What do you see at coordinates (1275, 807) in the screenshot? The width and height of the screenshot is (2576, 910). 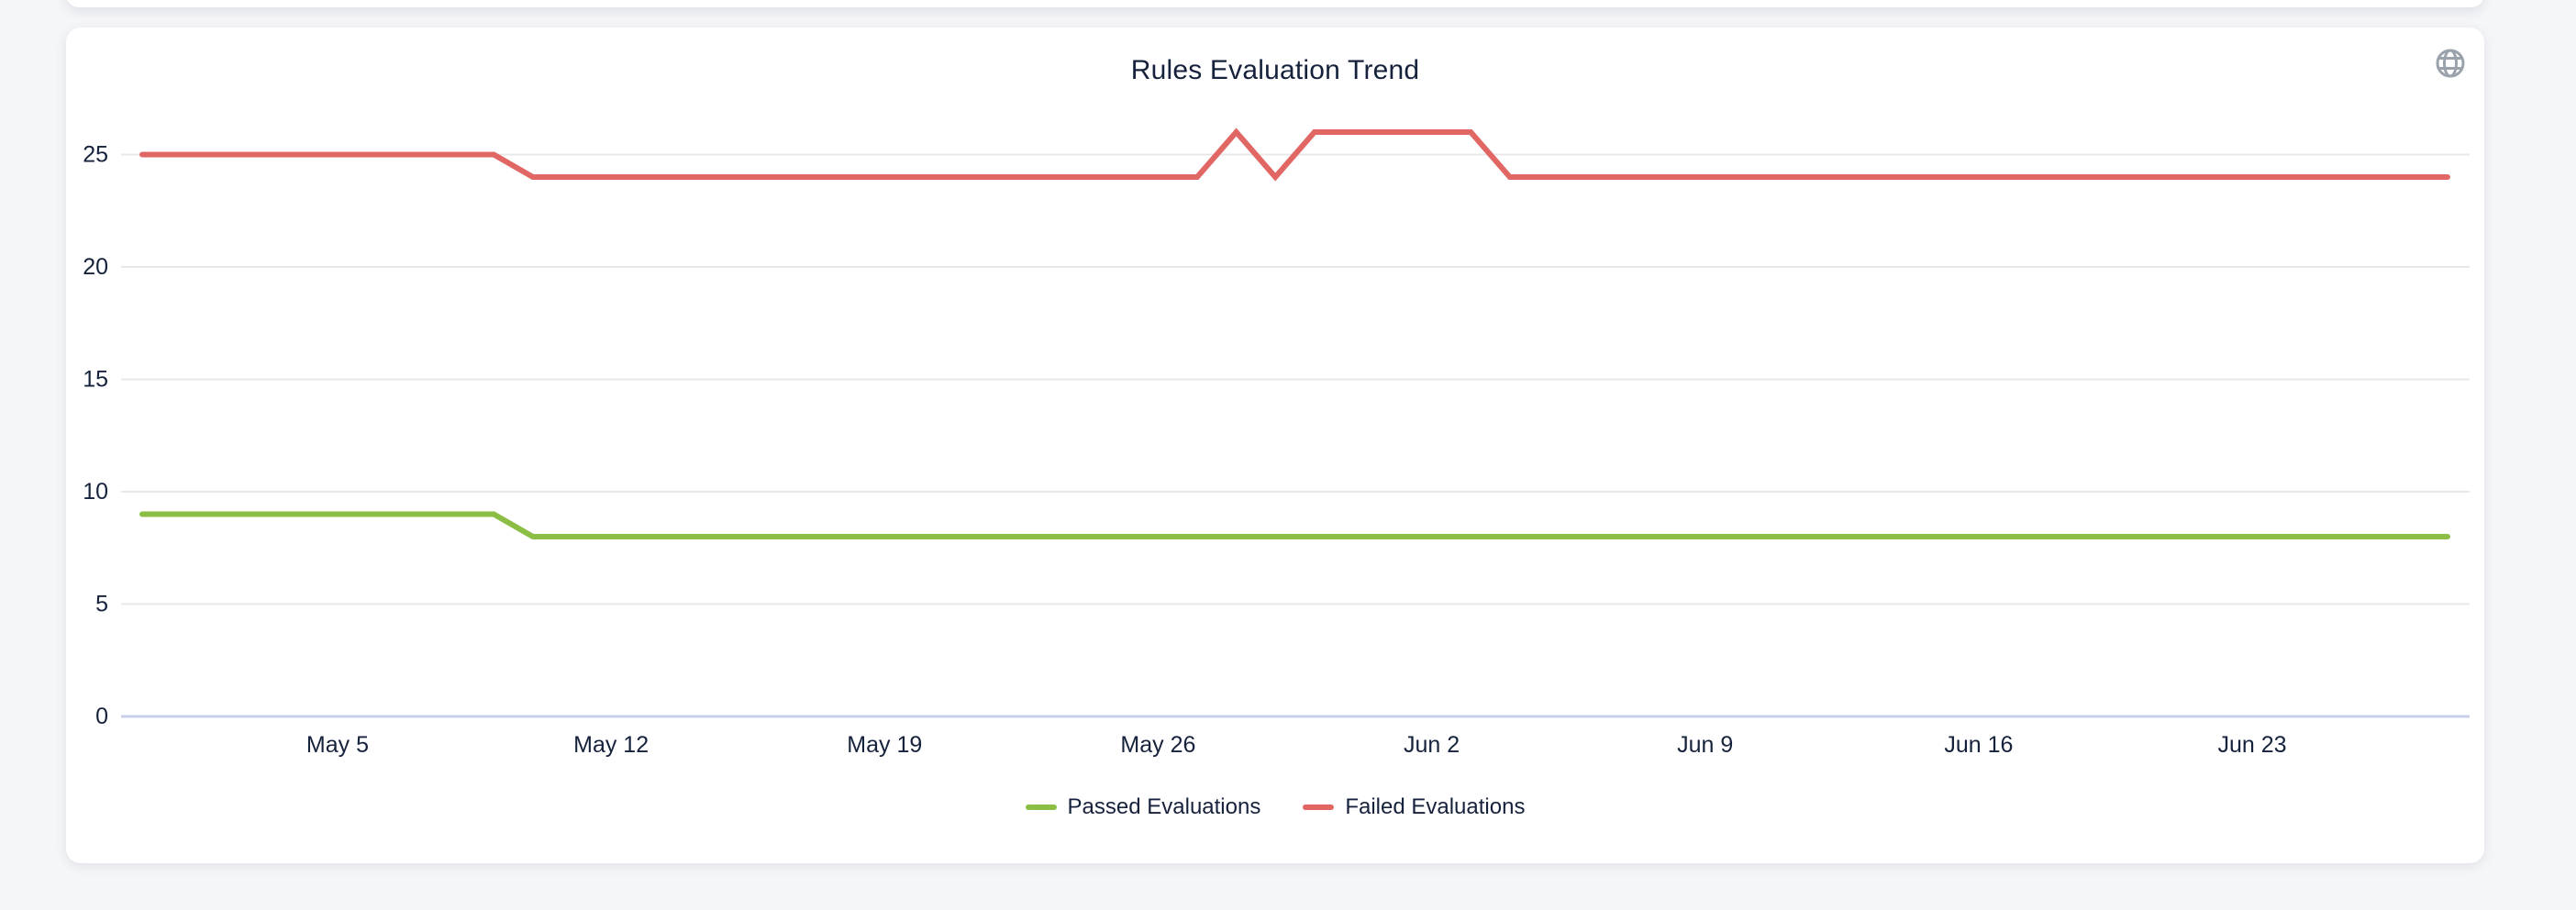 I see `chart-legend: Passed Evaluations Failed Evaluations` at bounding box center [1275, 807].